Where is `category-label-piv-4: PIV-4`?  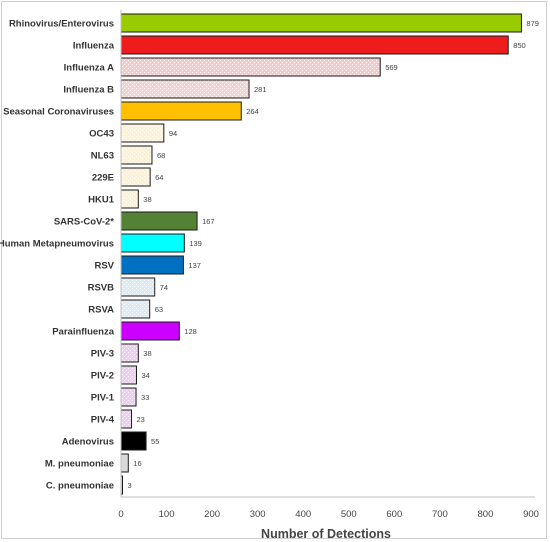
category-label-piv-4: PIV-4 is located at coordinates (103, 420).